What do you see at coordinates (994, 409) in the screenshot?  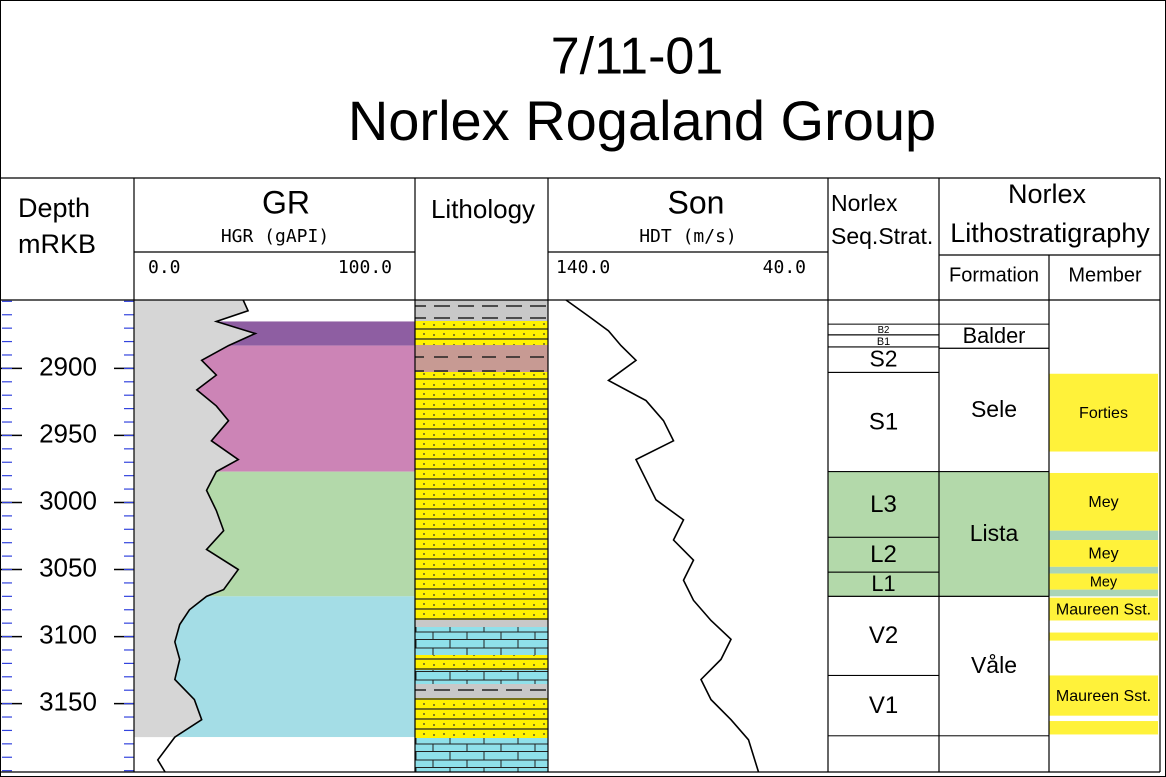 I see `zone-label: Sele` at bounding box center [994, 409].